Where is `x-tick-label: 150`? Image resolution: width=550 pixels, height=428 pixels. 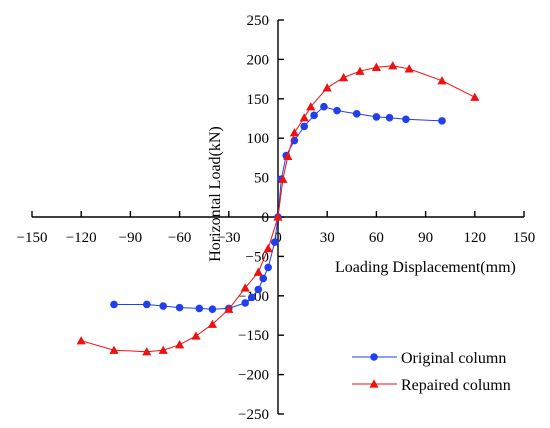 x-tick-label: 150 is located at coordinates (524, 238).